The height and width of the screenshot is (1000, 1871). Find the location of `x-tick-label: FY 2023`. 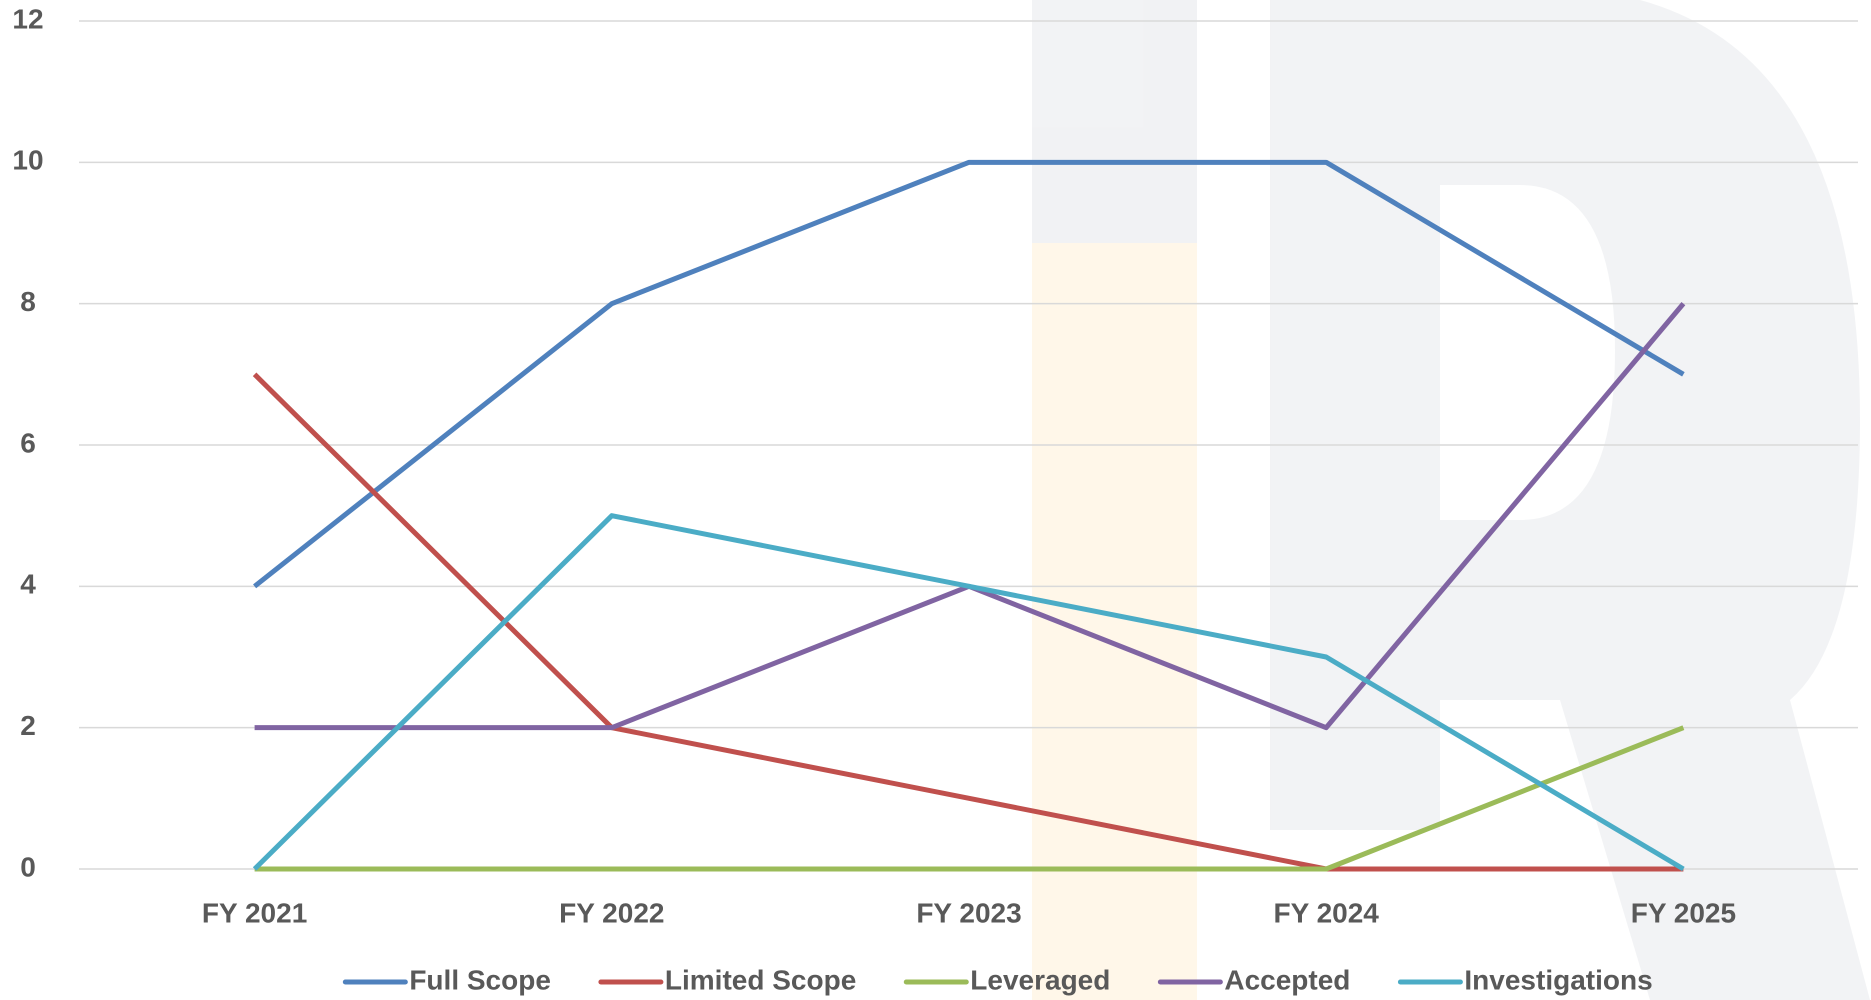

x-tick-label: FY 2023 is located at coordinates (968, 912).